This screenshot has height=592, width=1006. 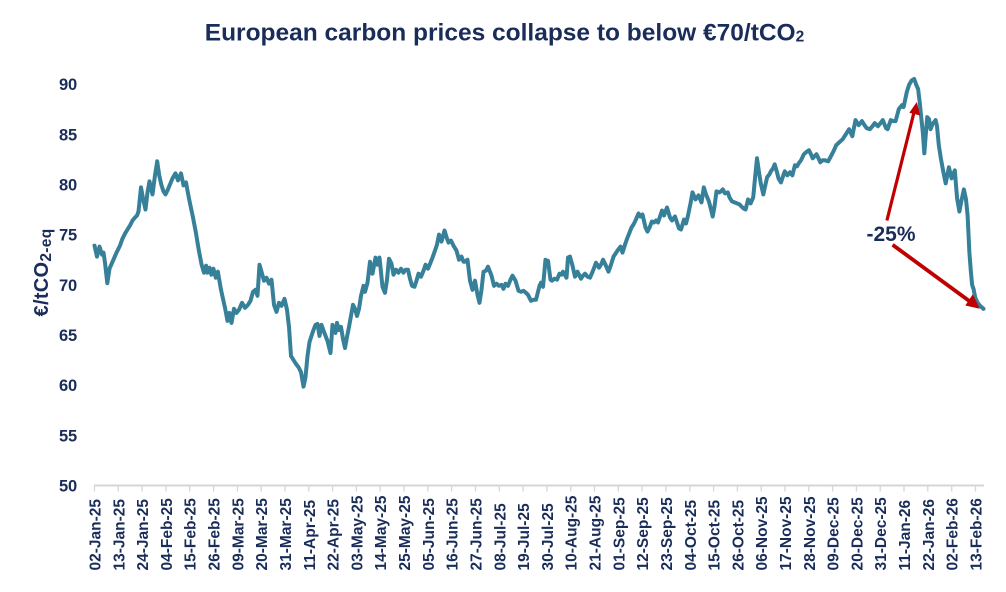 I want to click on svg-text: 90, so click(x=68, y=85).